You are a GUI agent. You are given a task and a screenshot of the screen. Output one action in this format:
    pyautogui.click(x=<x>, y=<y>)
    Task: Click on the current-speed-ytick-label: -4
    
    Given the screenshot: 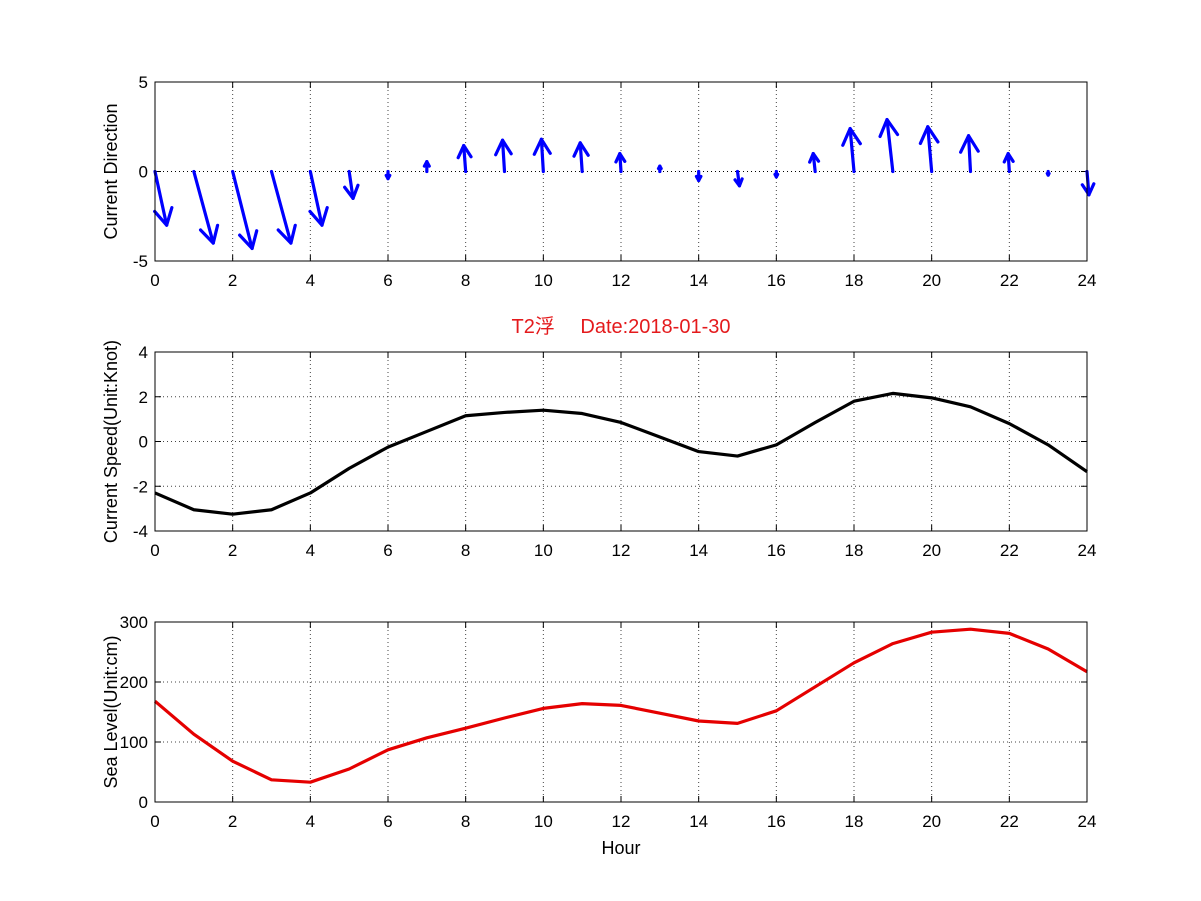 What is the action you would take?
    pyautogui.click(x=140, y=531)
    